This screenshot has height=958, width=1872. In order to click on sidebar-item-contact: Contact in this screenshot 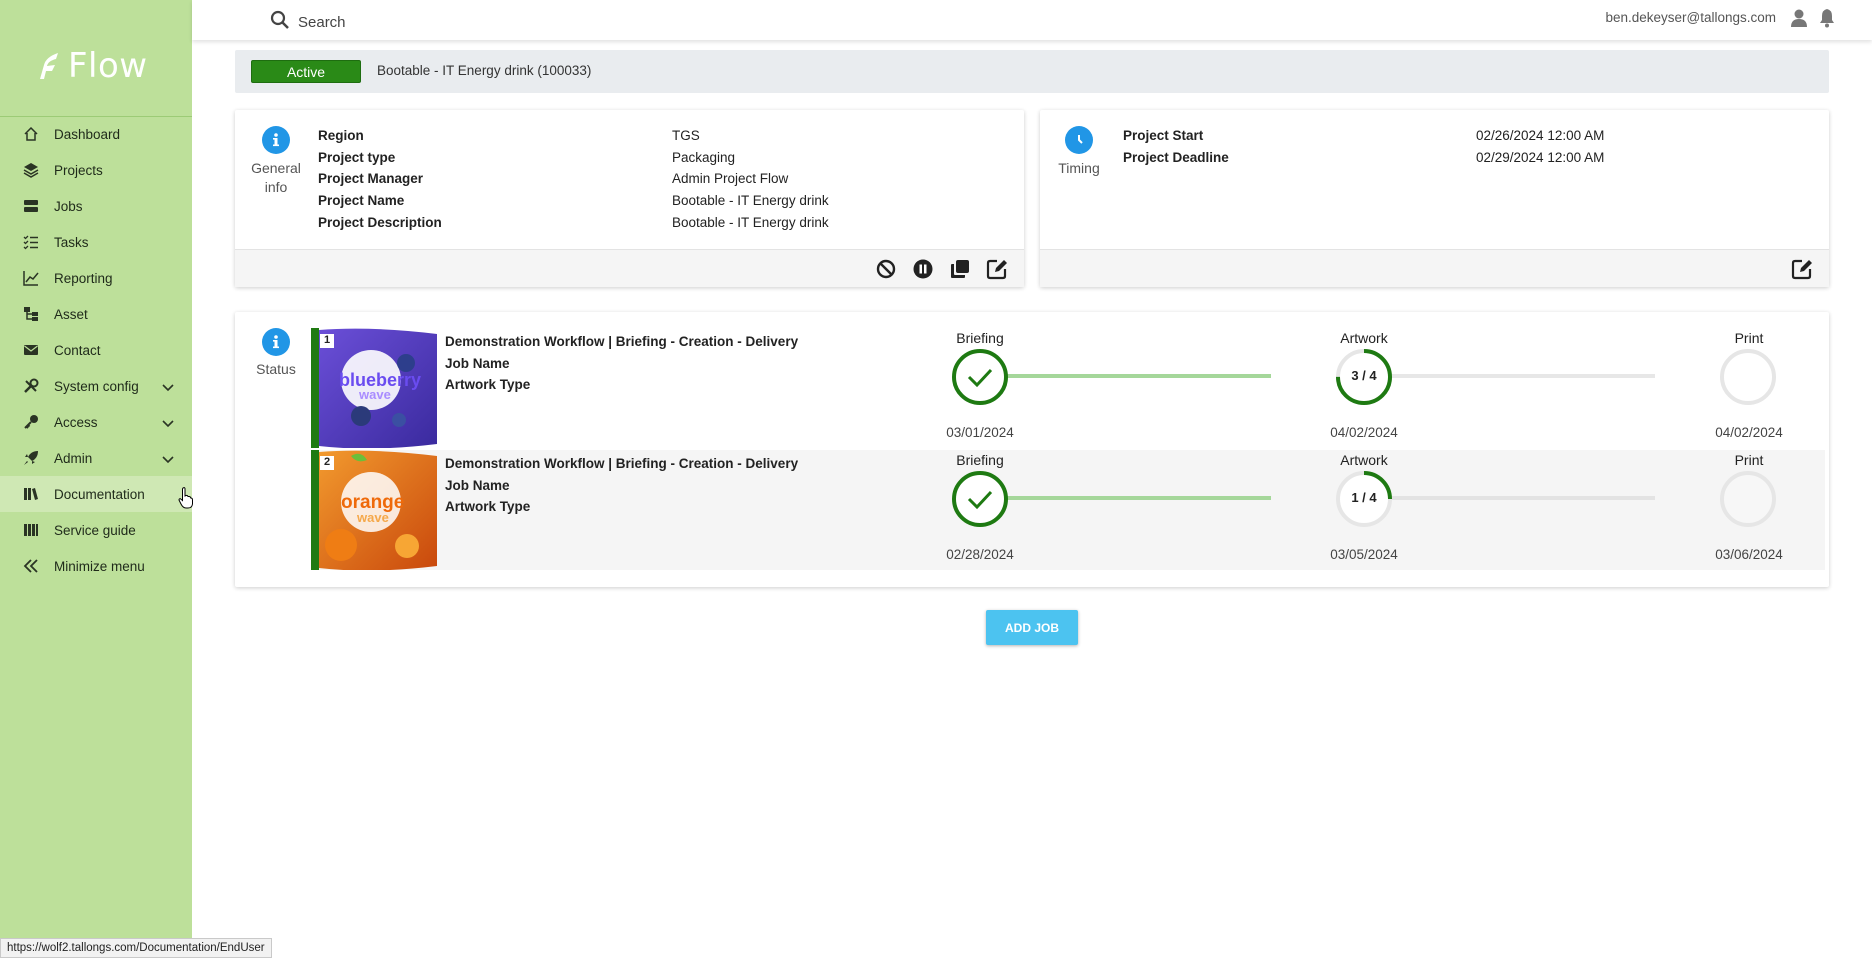, I will do `click(96, 350)`.